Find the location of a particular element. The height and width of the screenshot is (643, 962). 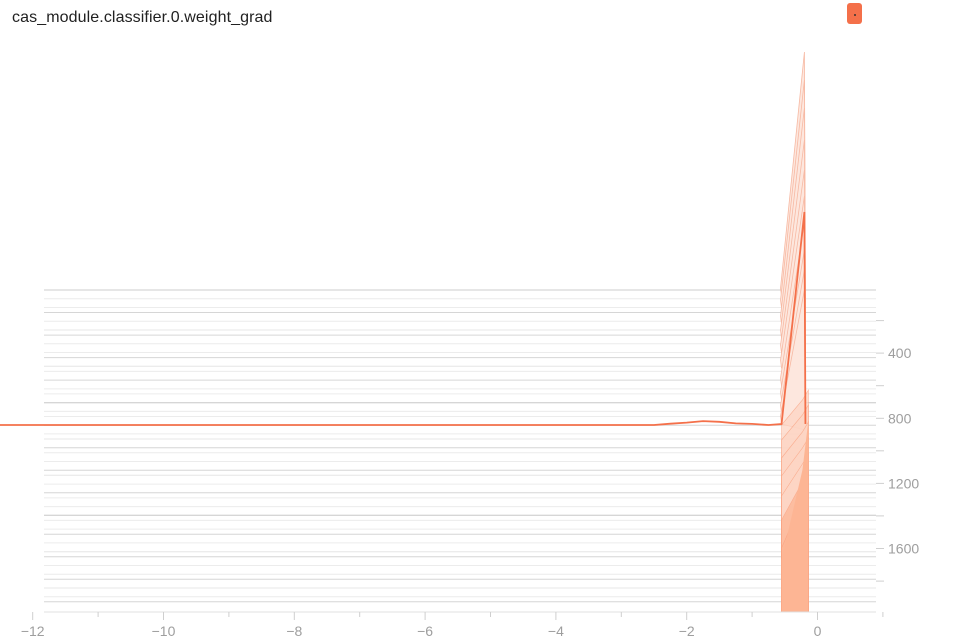

x-tick-label: −8 is located at coordinates (294, 631).